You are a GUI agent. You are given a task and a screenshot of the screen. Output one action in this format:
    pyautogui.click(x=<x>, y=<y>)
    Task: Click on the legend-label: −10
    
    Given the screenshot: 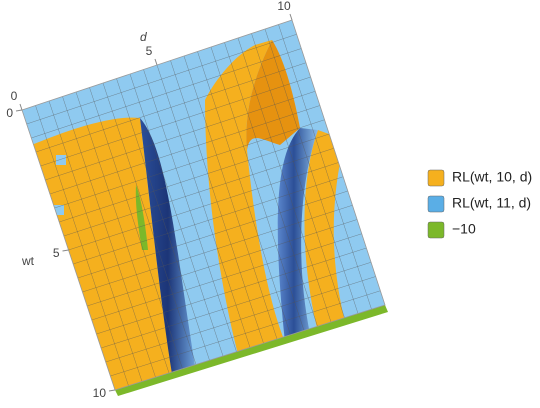 What is the action you would take?
    pyautogui.click(x=464, y=229)
    